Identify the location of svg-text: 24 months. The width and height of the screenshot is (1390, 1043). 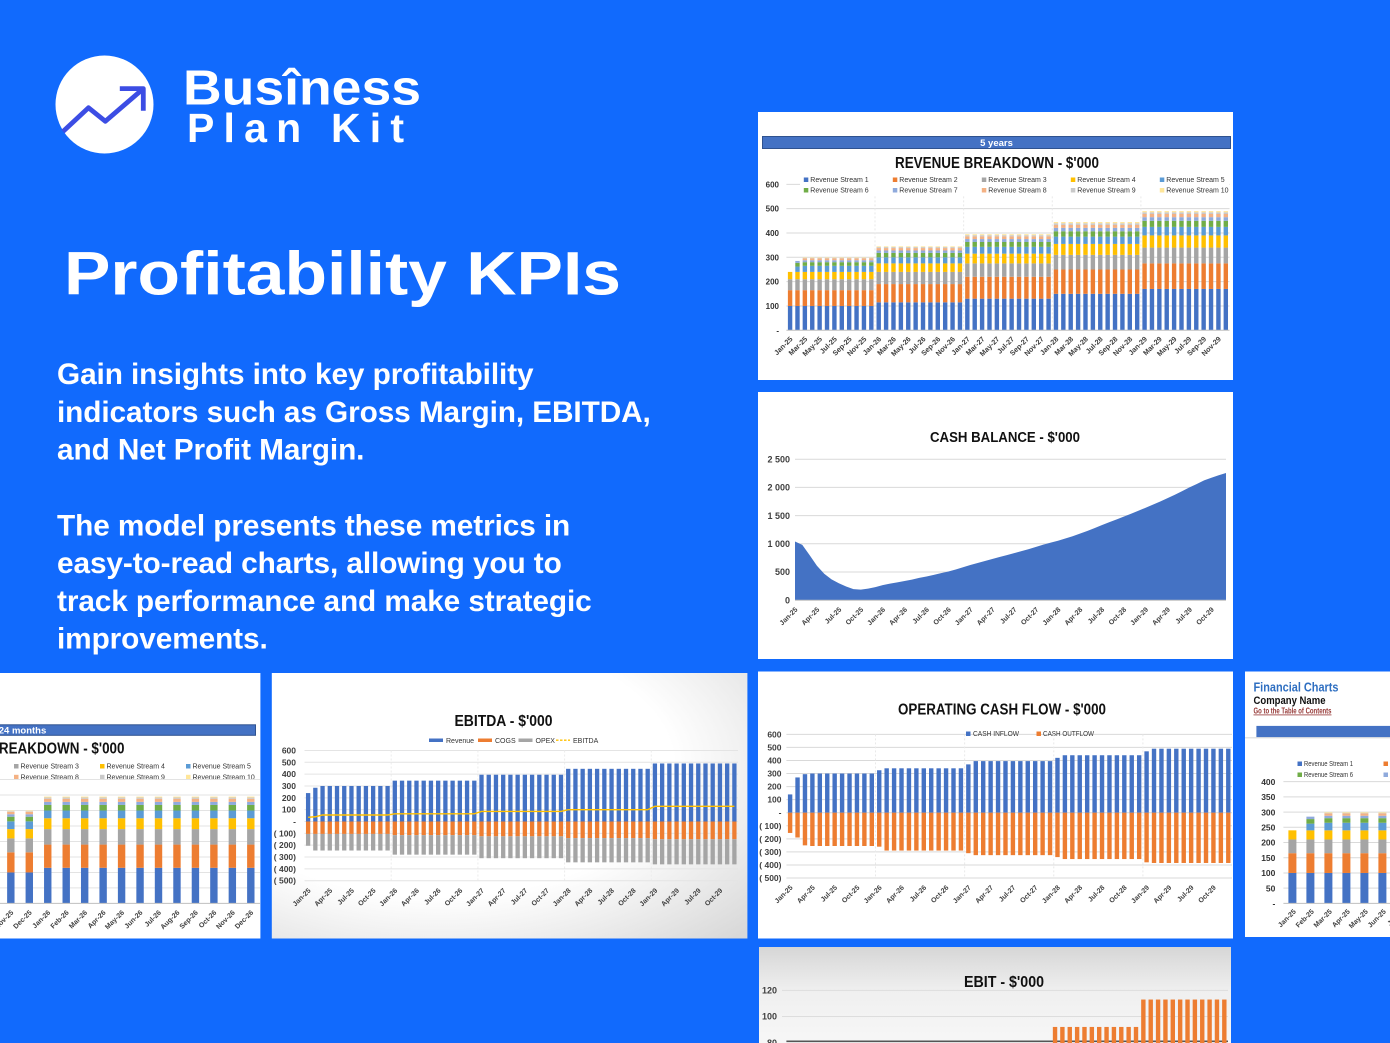
(23, 731).